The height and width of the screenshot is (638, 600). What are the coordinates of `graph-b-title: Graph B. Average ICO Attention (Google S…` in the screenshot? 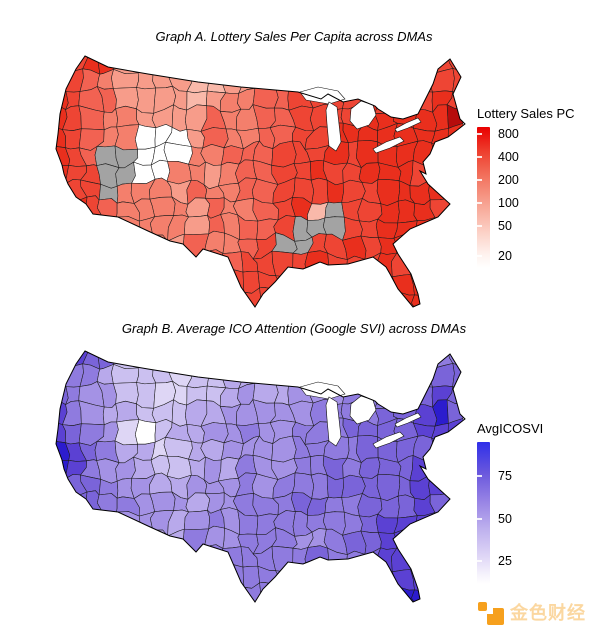 It's located at (294, 328).